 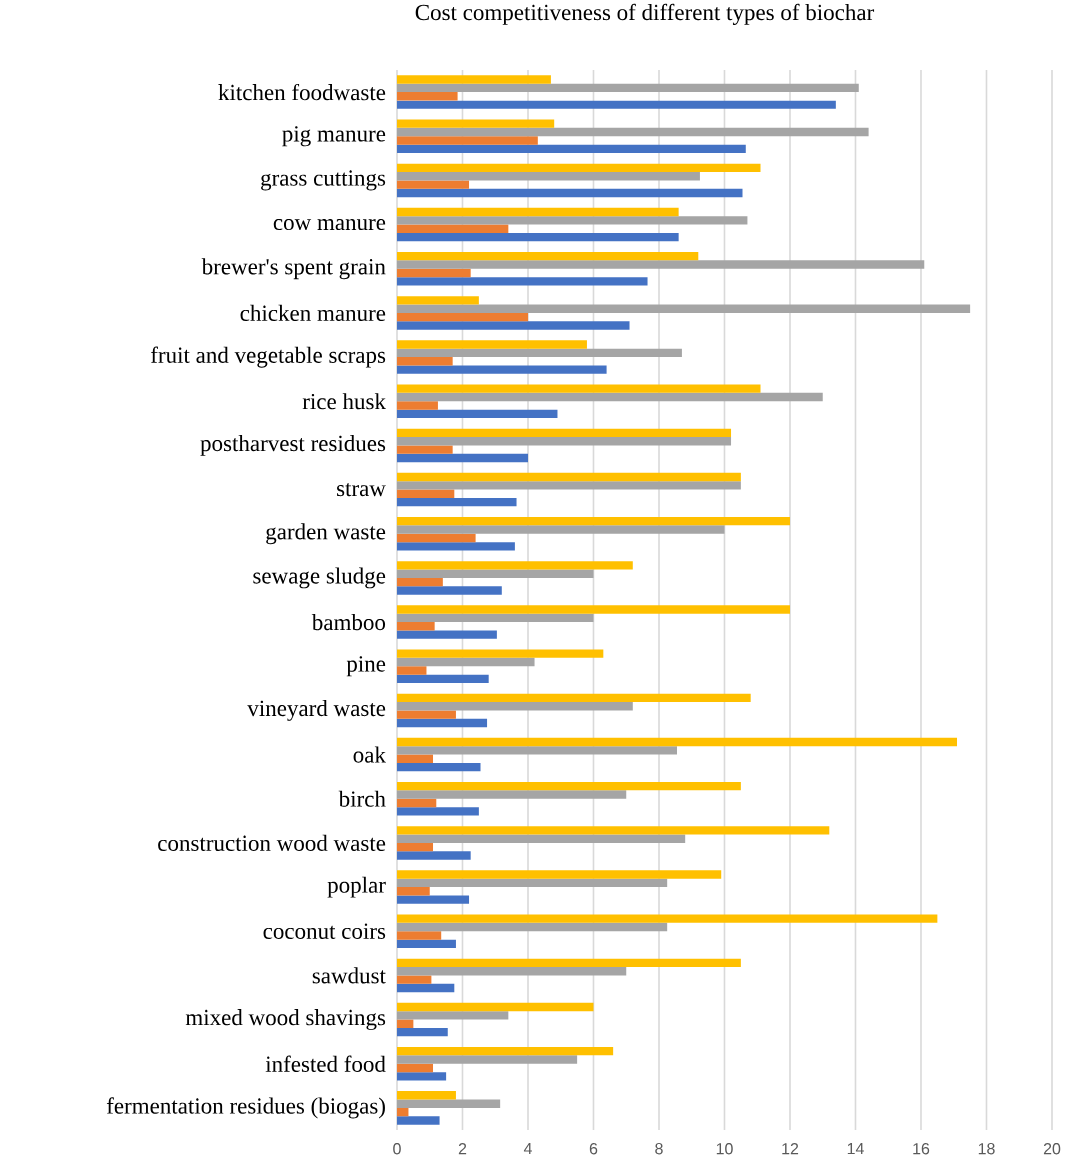 What do you see at coordinates (326, 534) in the screenshot?
I see `y-tick-label: garden waste` at bounding box center [326, 534].